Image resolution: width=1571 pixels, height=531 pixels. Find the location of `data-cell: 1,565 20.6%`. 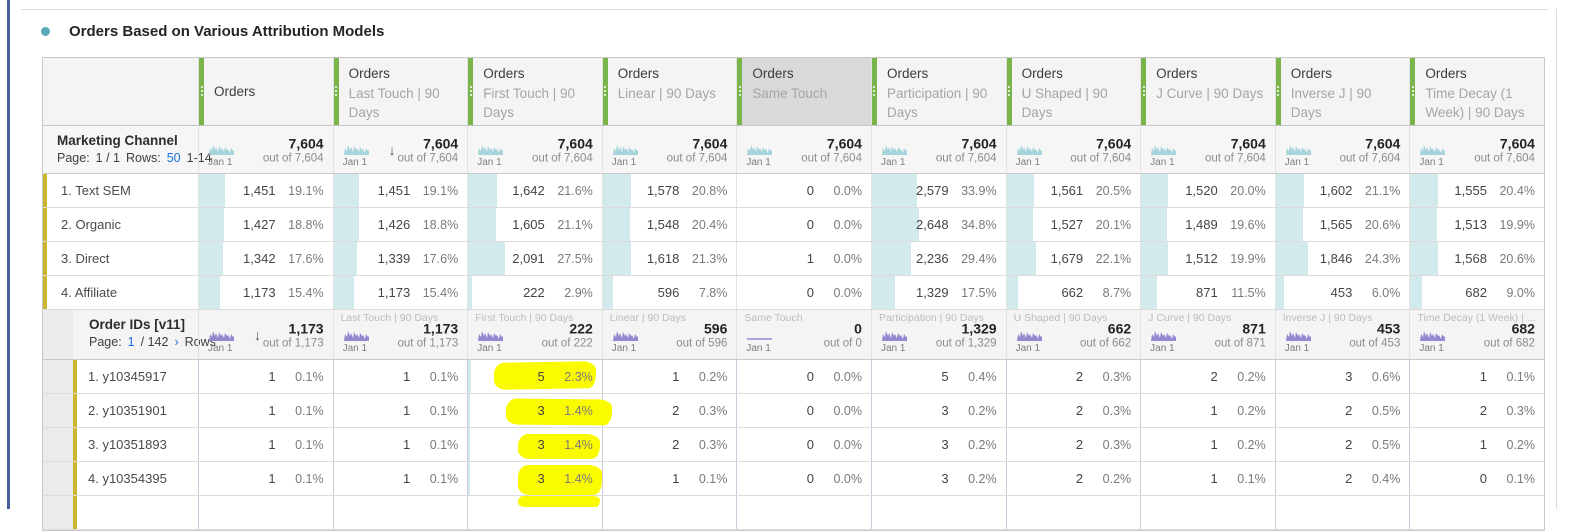

data-cell: 1,565 20.6% is located at coordinates (1342, 224).